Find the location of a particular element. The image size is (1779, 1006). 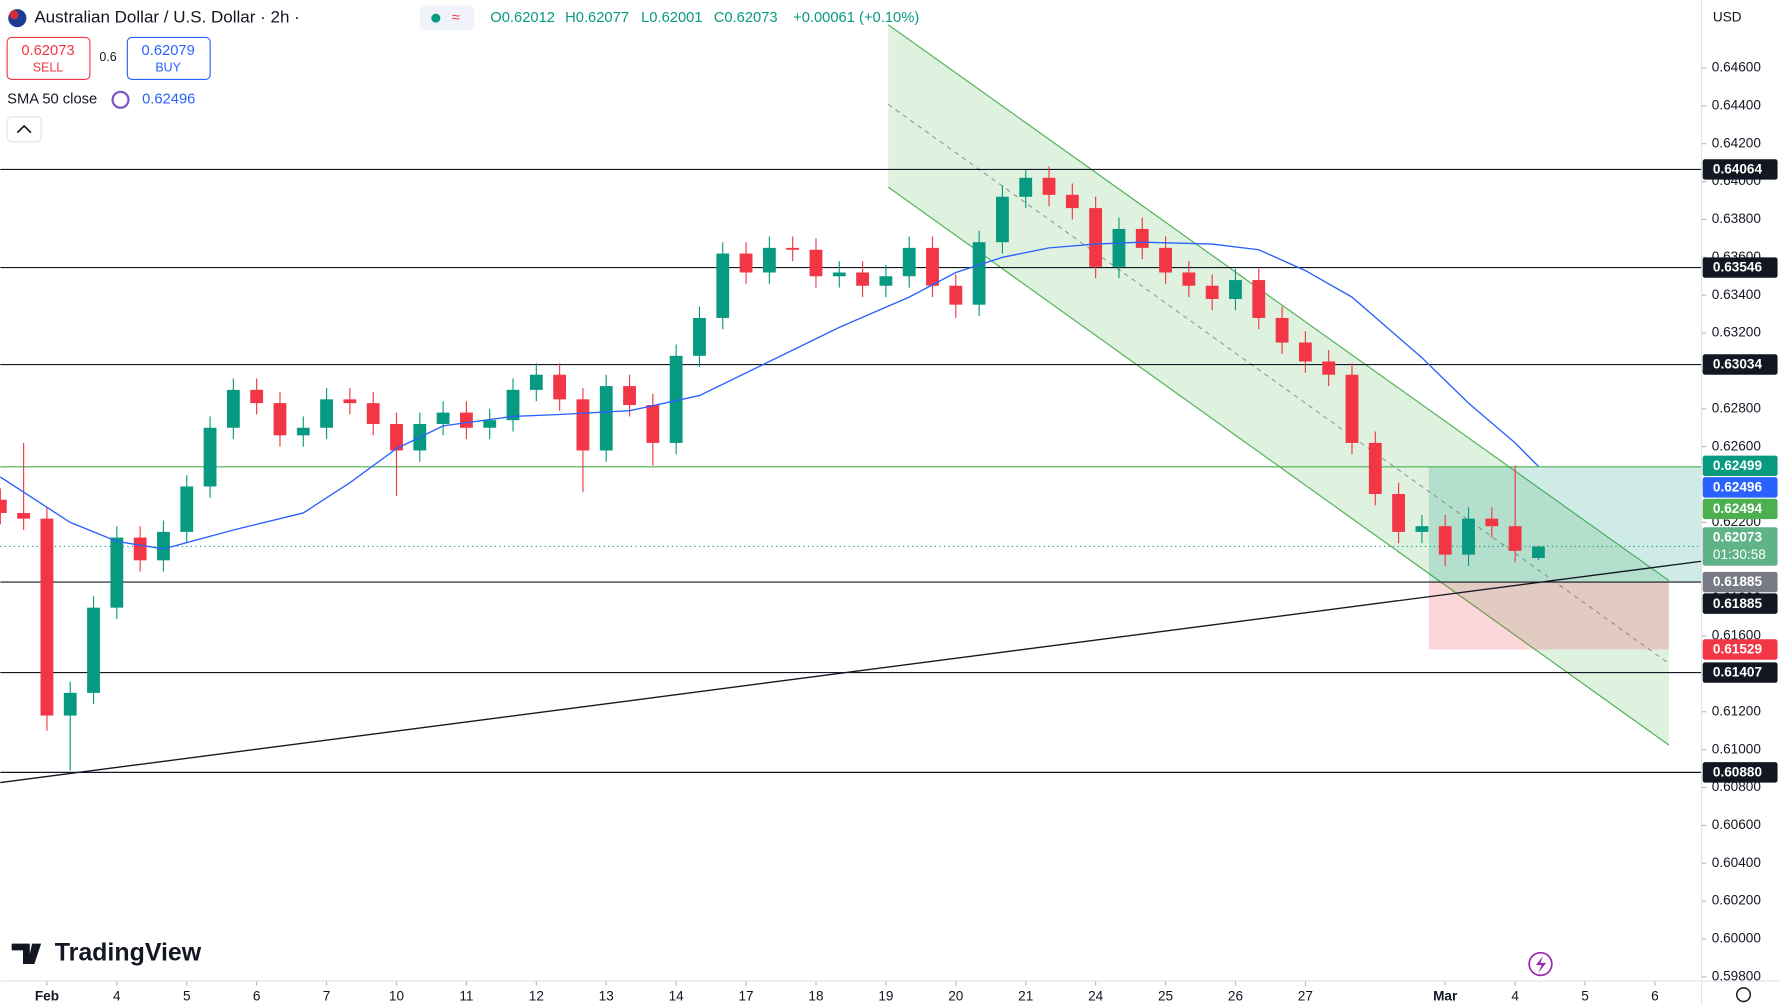

price-label: 0.62494 is located at coordinates (1738, 508).